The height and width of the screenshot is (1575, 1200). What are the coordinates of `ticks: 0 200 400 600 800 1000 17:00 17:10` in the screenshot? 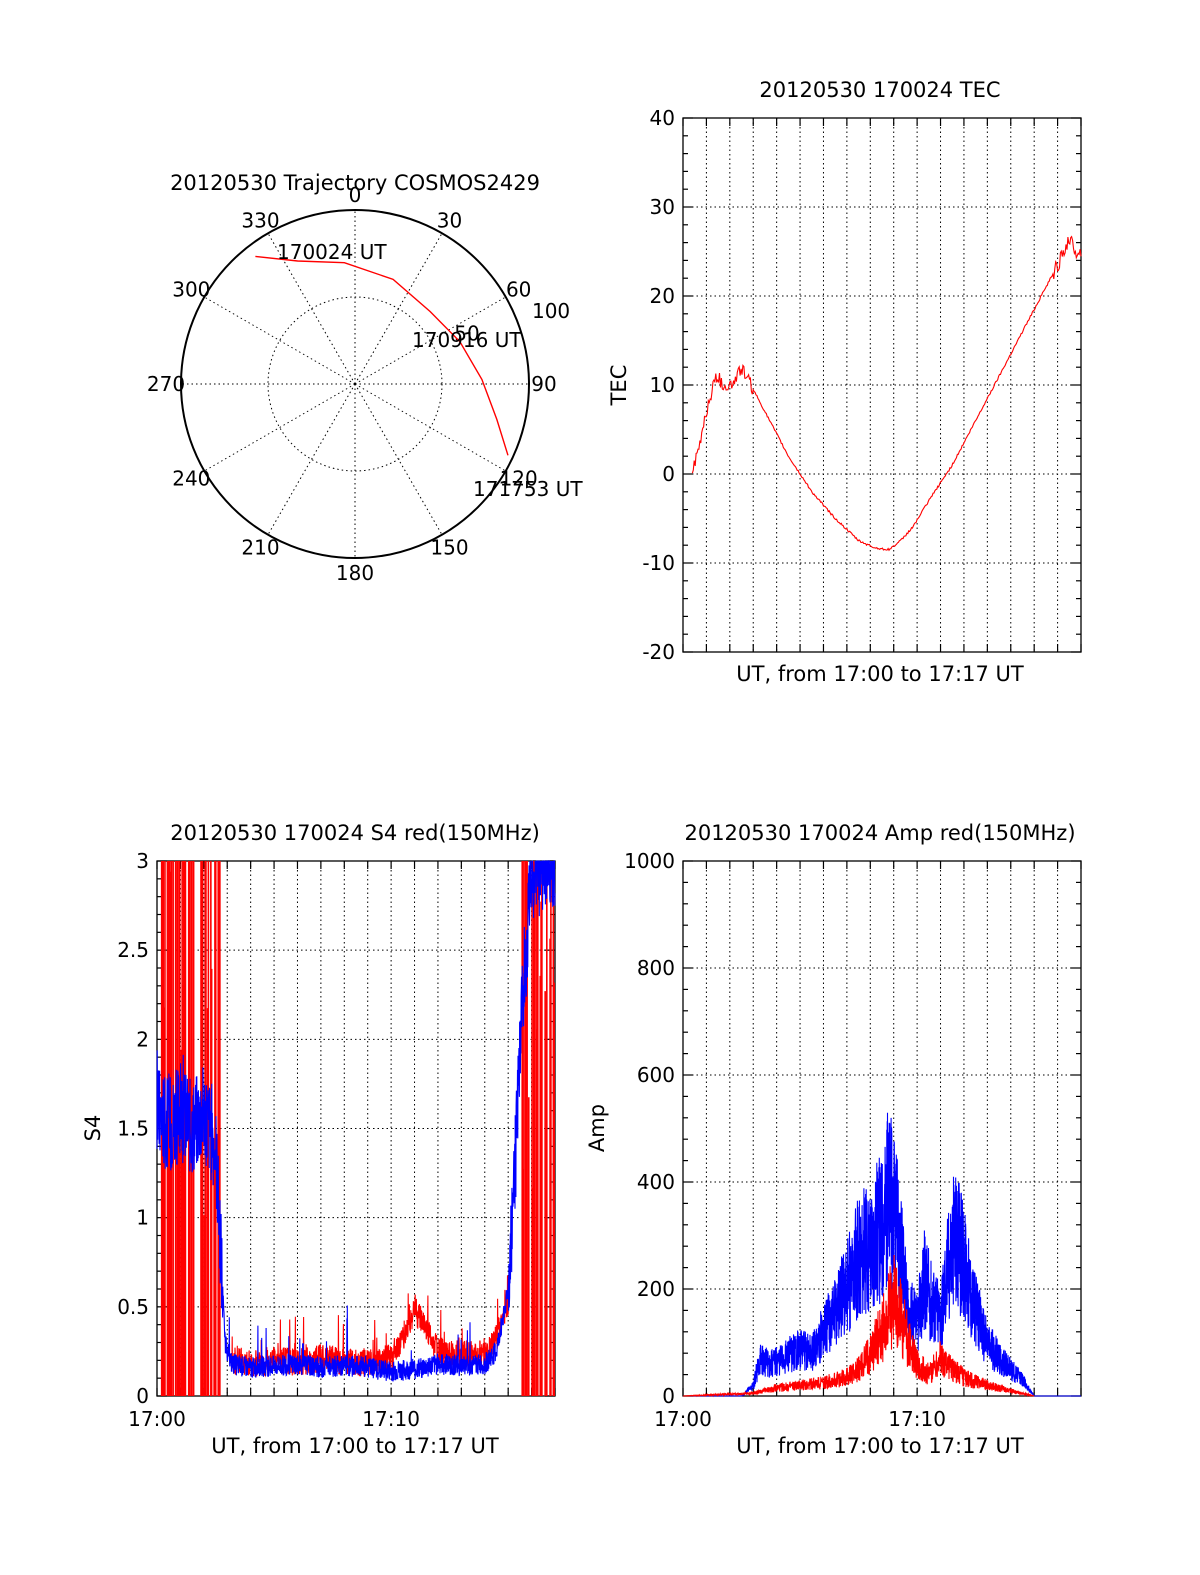 It's located at (853, 1140).